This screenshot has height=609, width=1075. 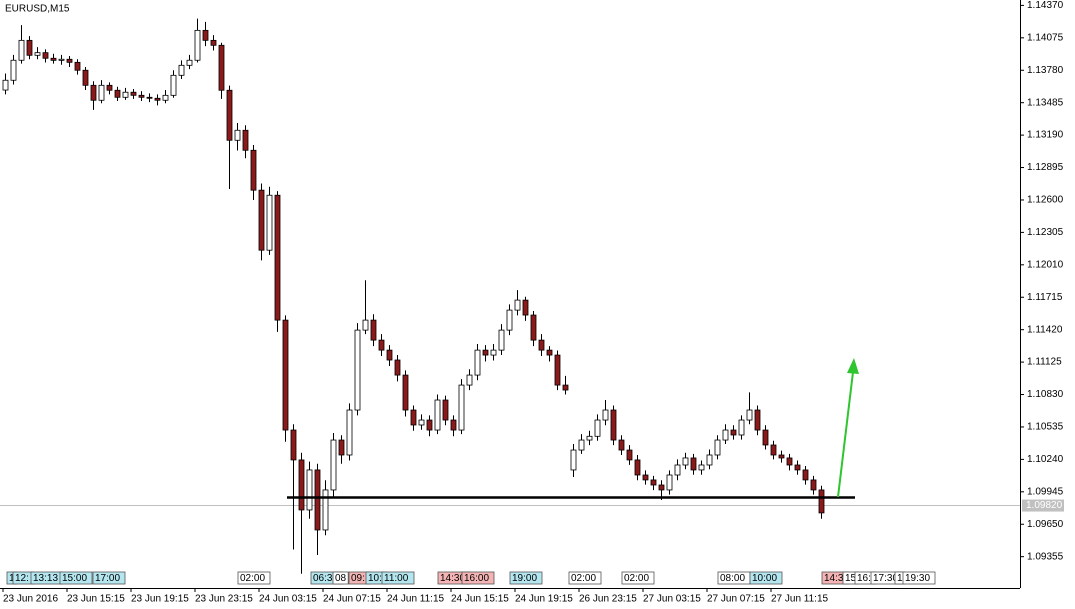 What do you see at coordinates (22, 578) in the screenshot?
I see `event-label: 12:` at bounding box center [22, 578].